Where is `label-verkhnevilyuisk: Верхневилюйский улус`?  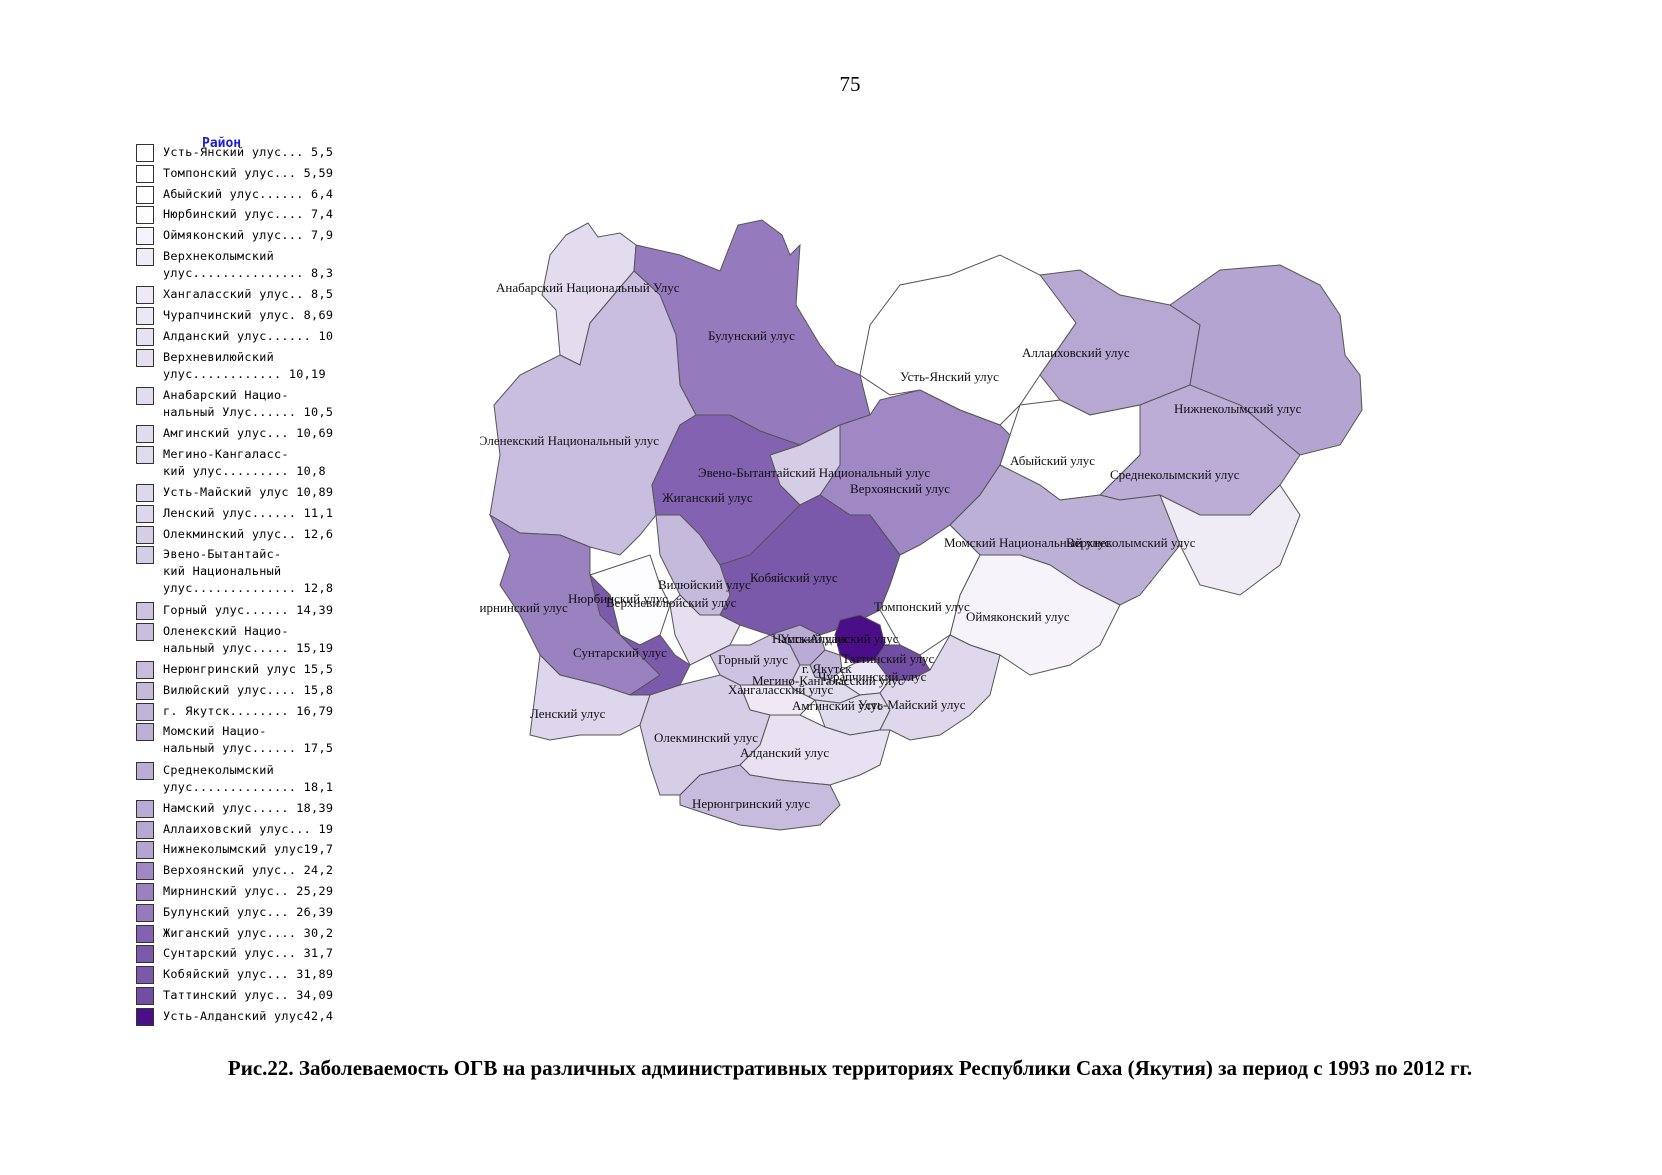 label-verkhnevilyuisk: Верхневилюйский улус is located at coordinates (671, 602).